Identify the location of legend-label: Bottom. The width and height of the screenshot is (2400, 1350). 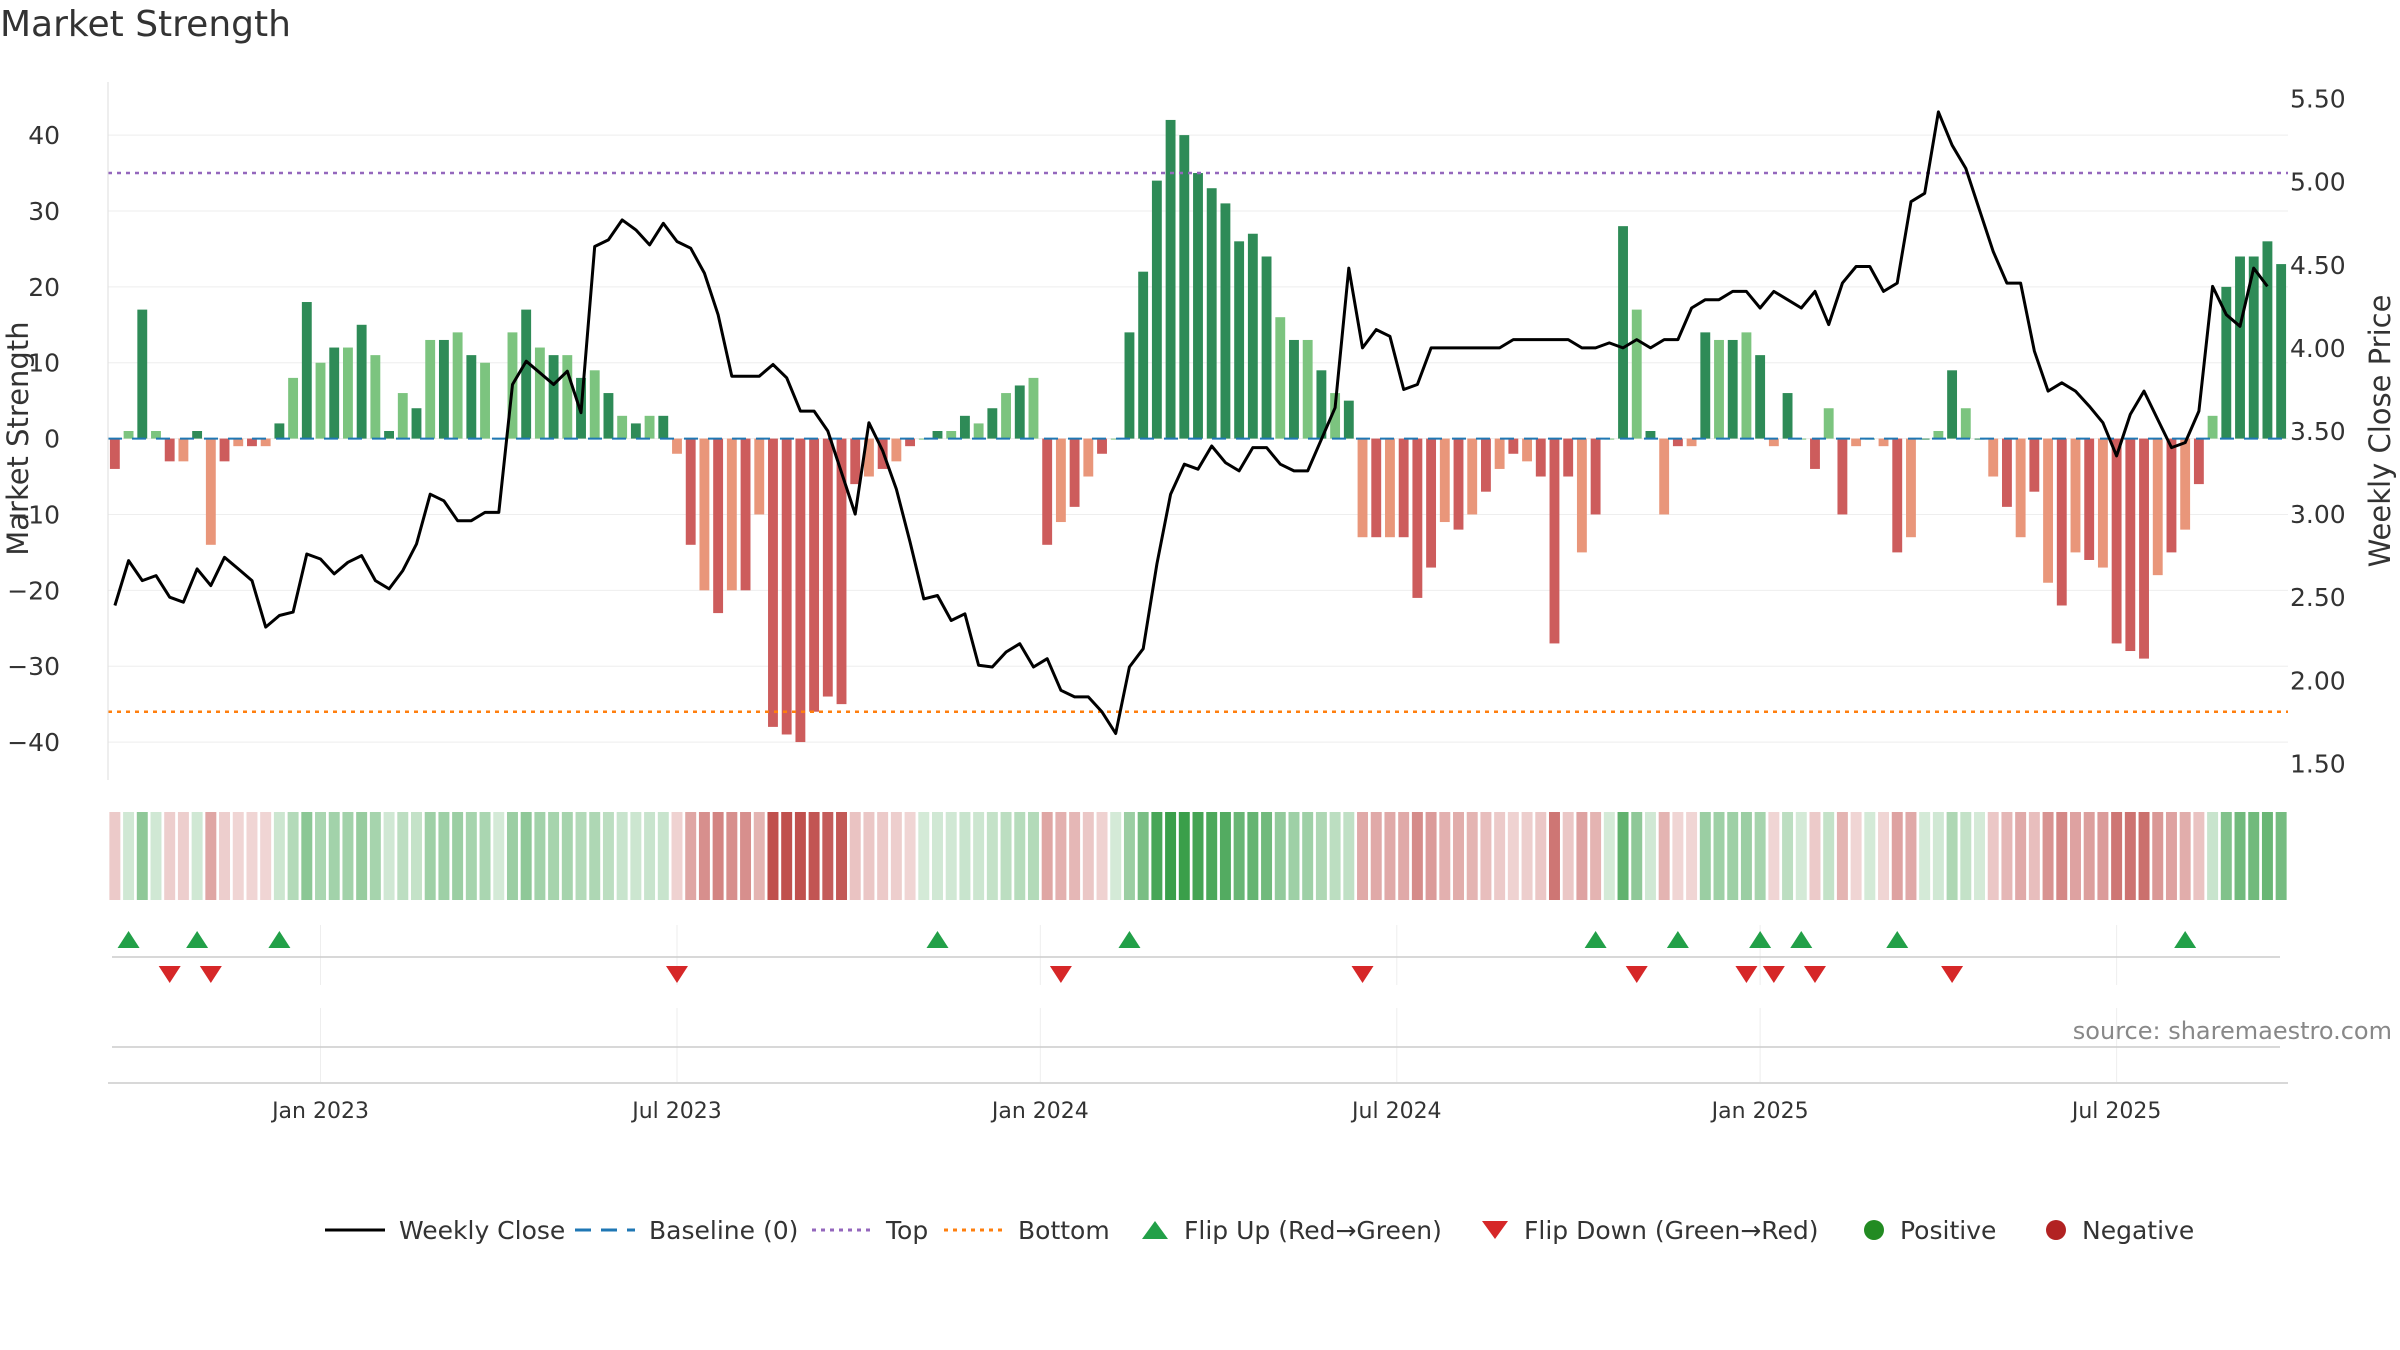
(1064, 1230).